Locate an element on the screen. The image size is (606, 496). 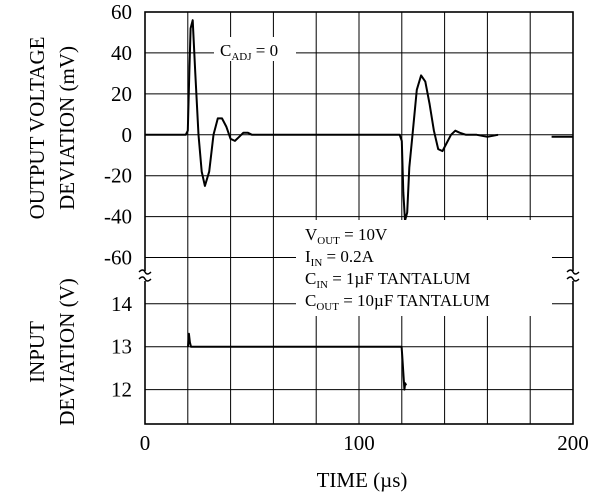
input-y-tick-label: 14 is located at coordinates (122, 304).